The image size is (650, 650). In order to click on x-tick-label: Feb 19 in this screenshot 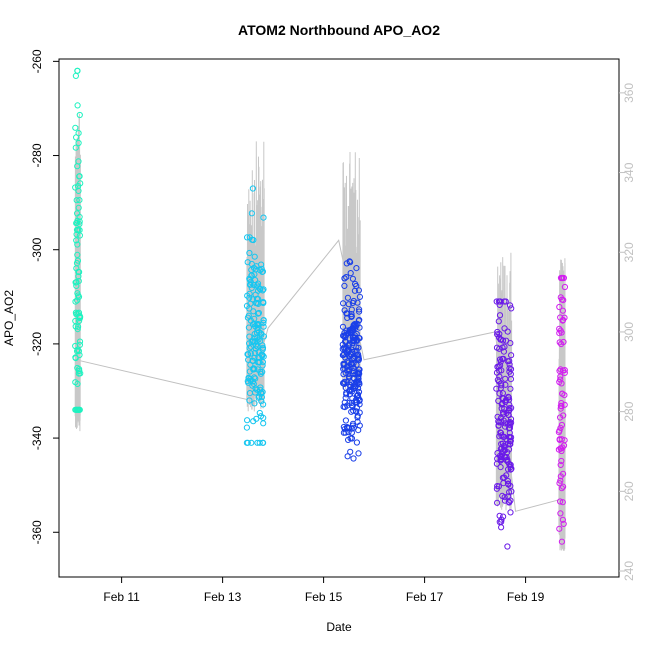, I will do `click(526, 597)`.